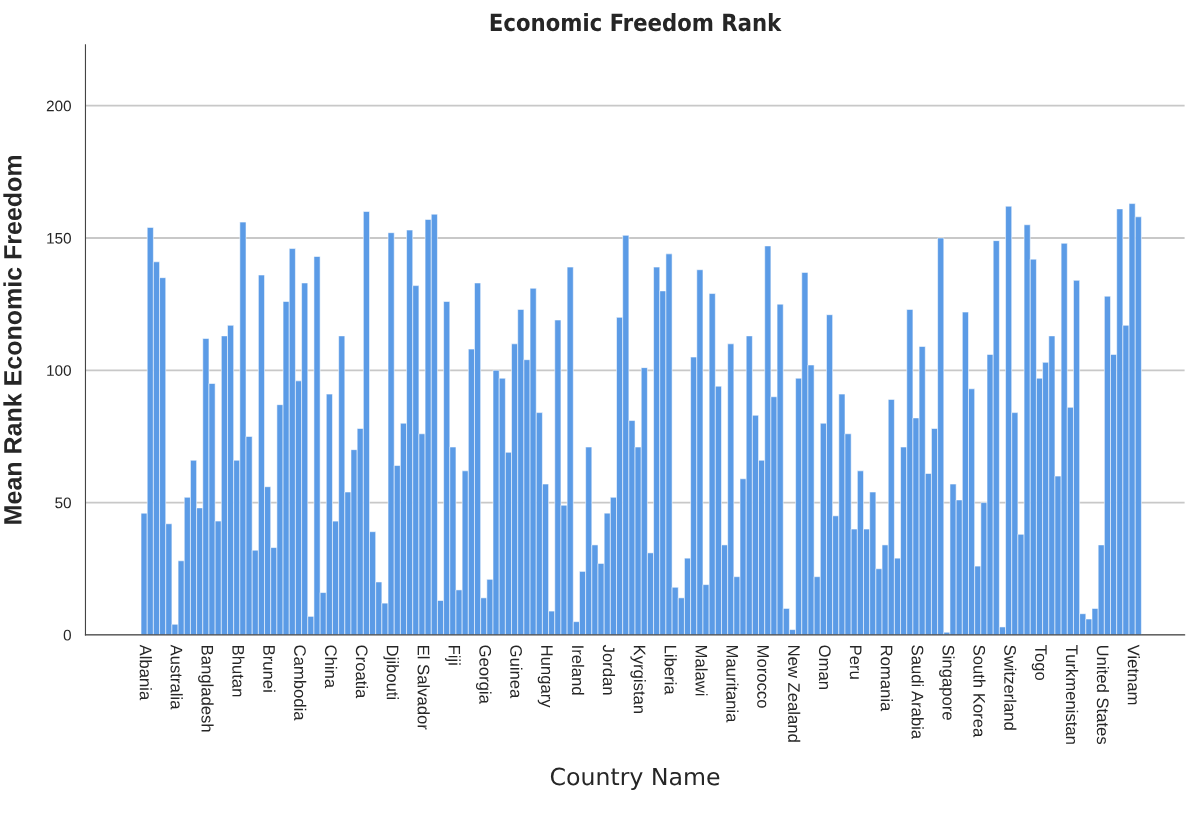 This screenshot has width=1187, height=815. I want to click on x-tick-label: Liberia, so click(670, 670).